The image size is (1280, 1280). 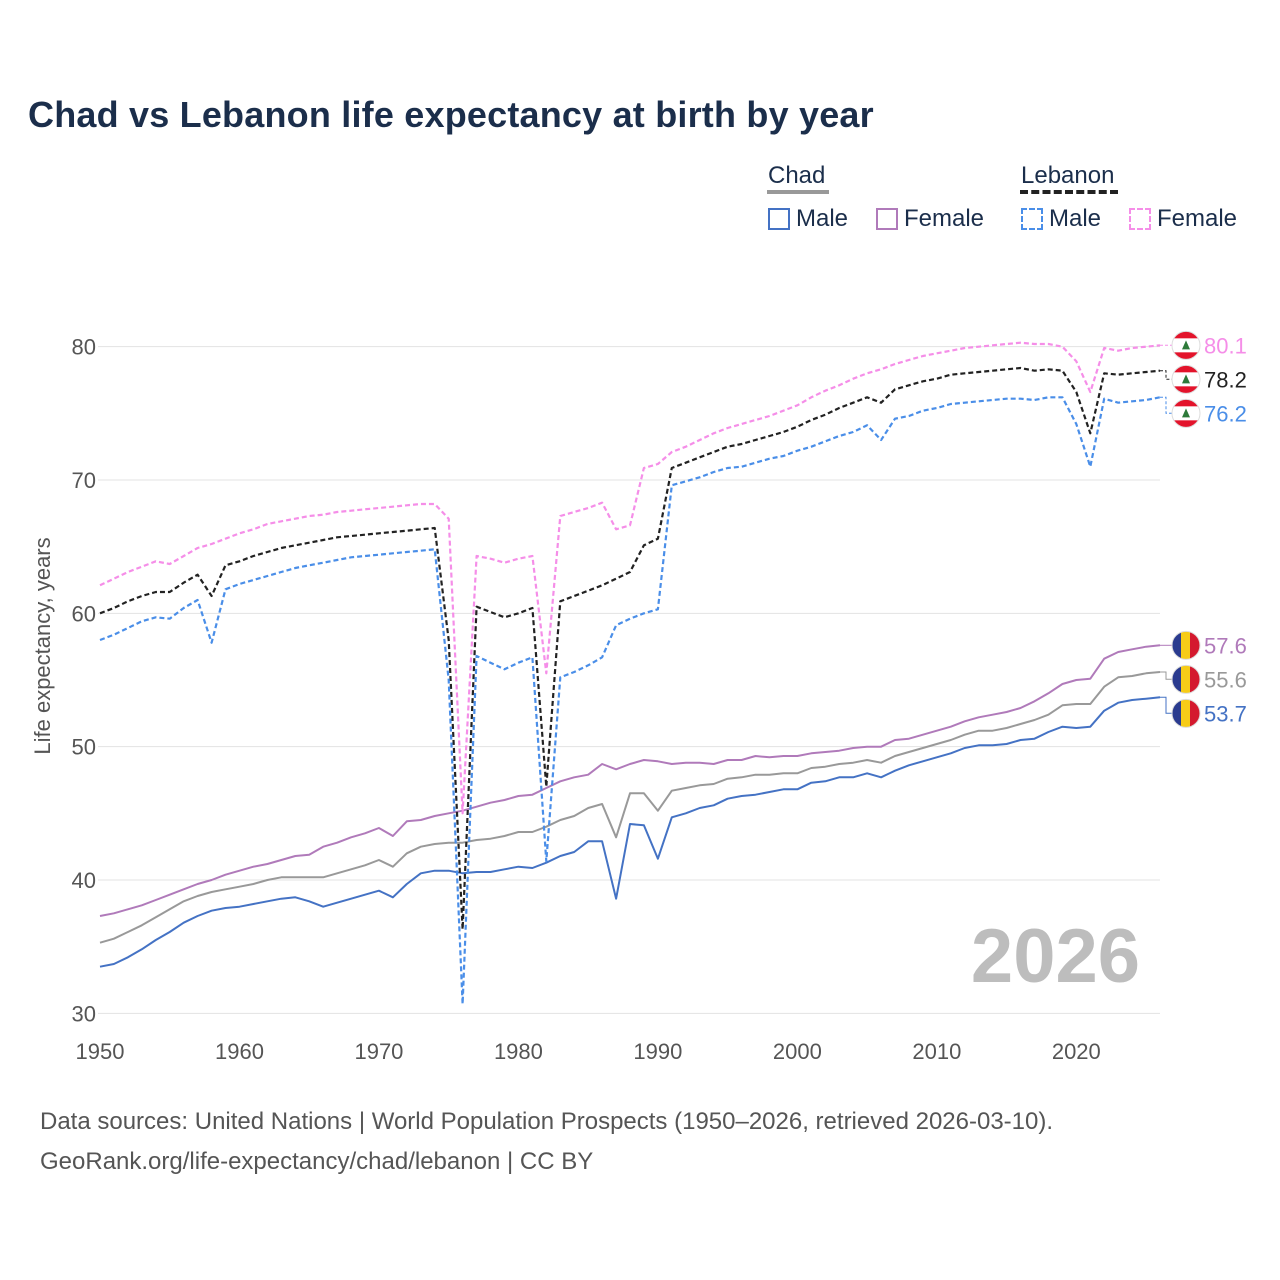 I want to click on end-label-chad-female: 57.6, so click(x=1225, y=645).